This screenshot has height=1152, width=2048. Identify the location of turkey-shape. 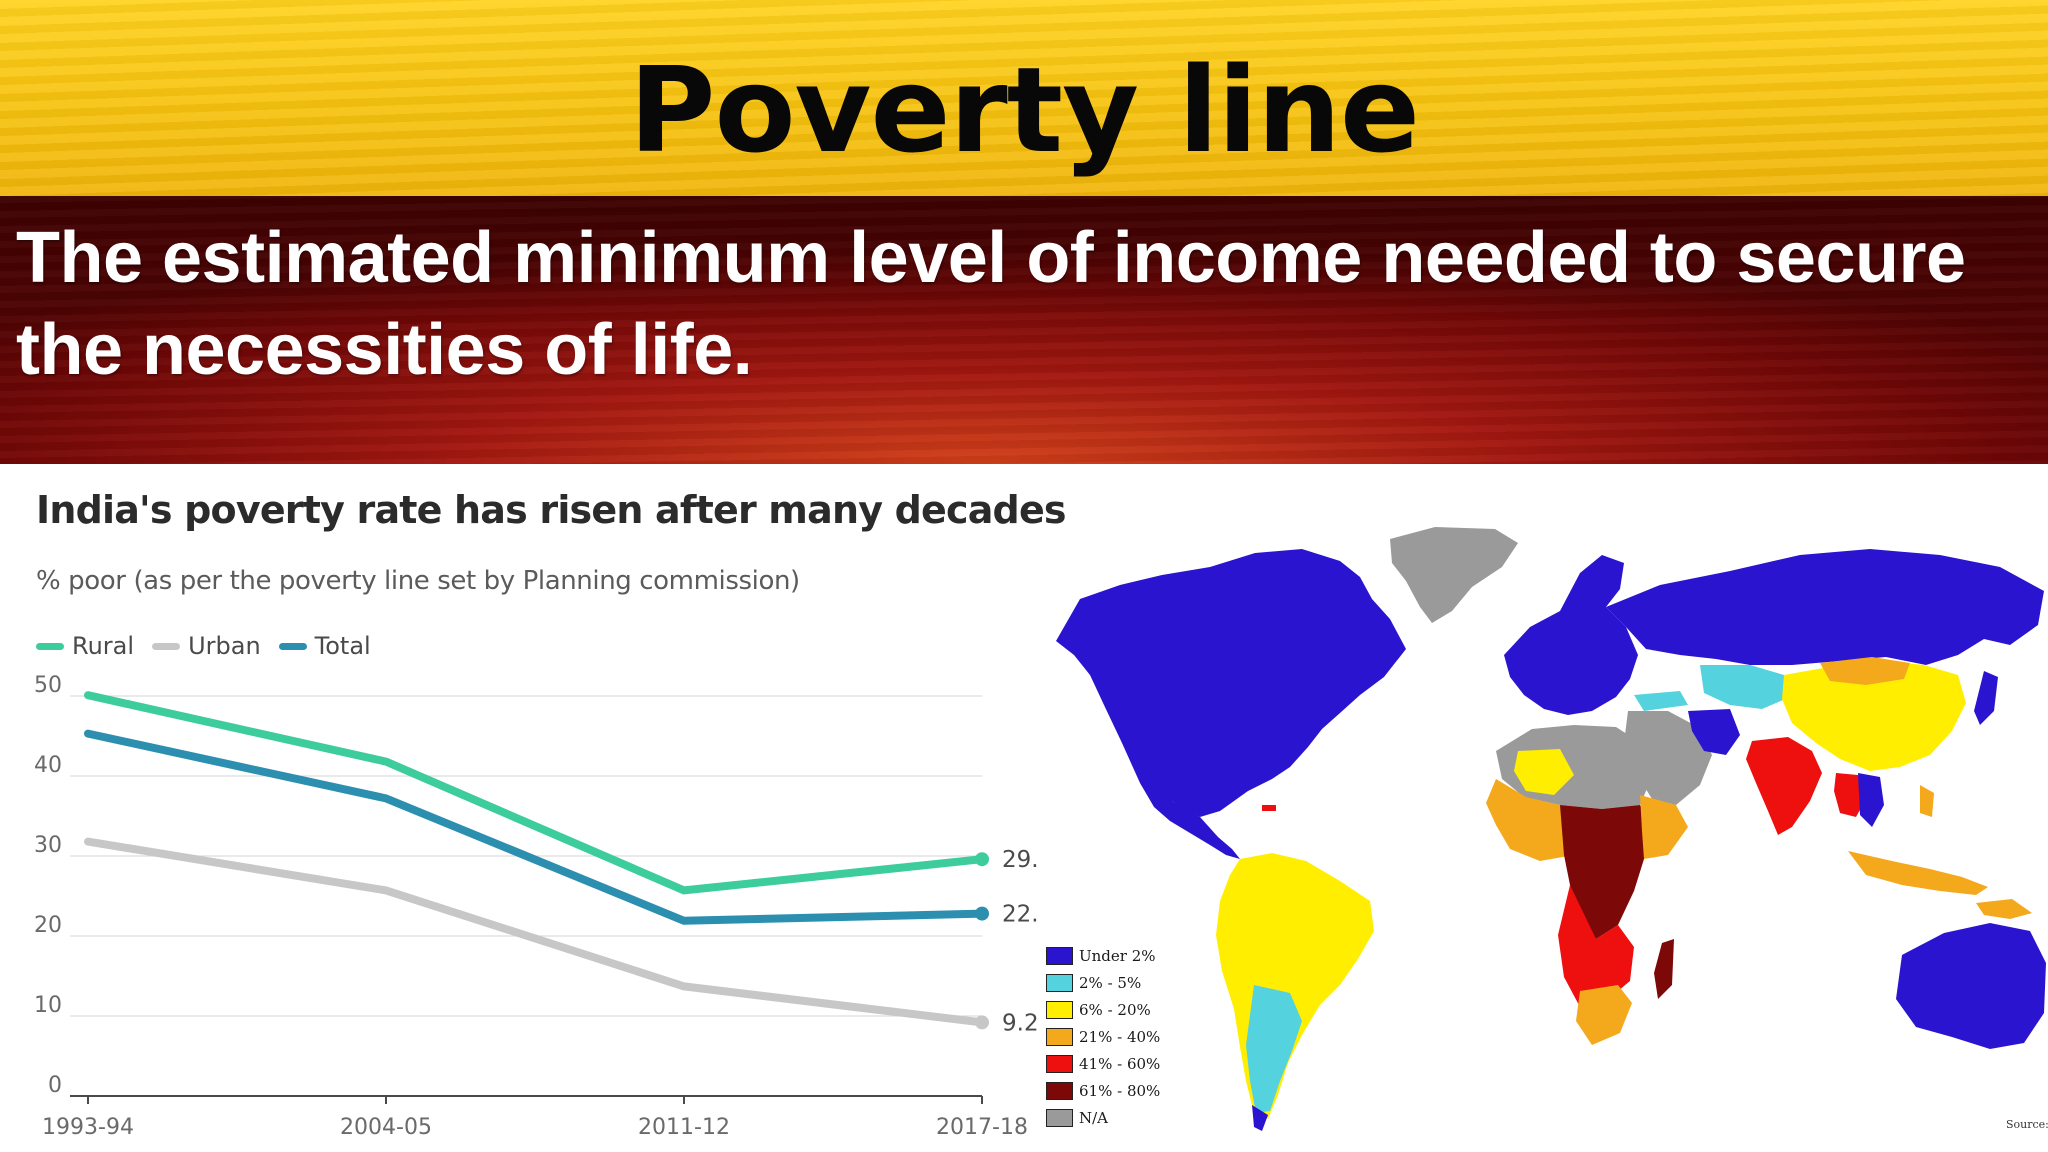
(1661, 701).